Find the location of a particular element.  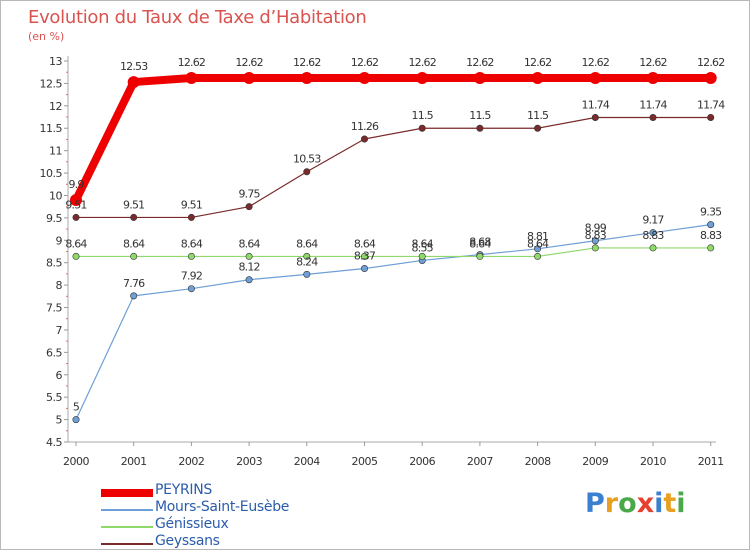

legend-label: Mours-Saint-Eusèbe is located at coordinates (222, 507).